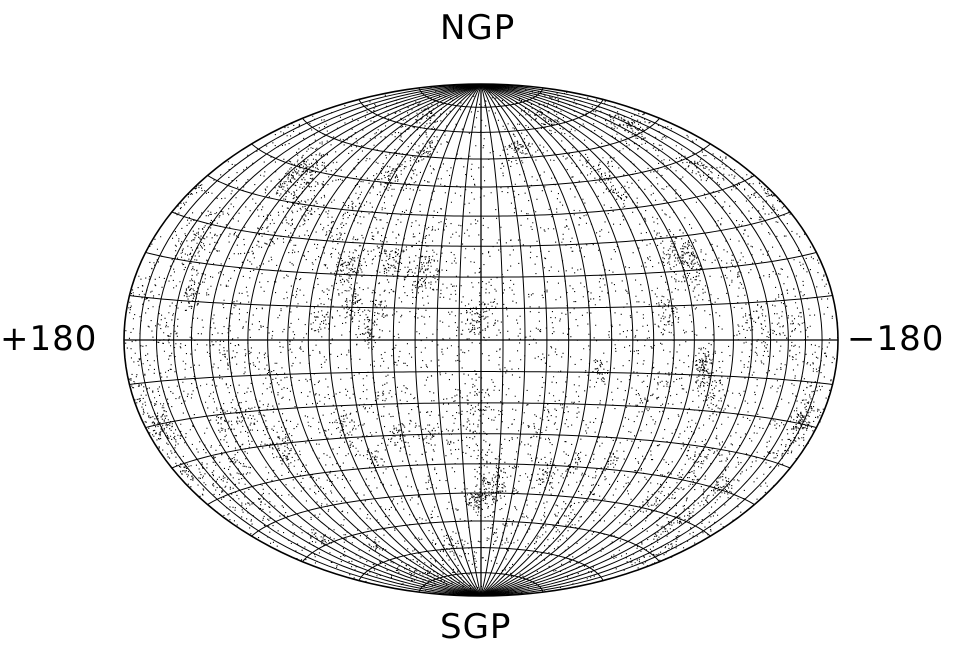 This screenshot has height=647, width=963. What do you see at coordinates (49, 339) in the screenshot?
I see `longitude-label-left: +180` at bounding box center [49, 339].